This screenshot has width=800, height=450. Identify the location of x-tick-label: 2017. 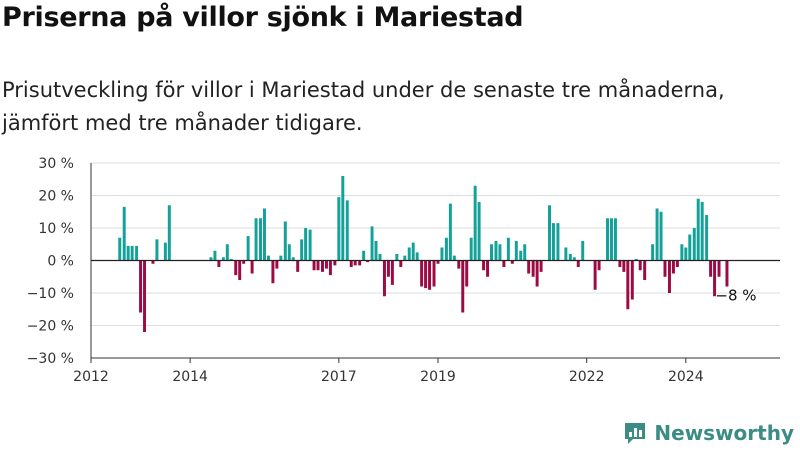
(339, 377).